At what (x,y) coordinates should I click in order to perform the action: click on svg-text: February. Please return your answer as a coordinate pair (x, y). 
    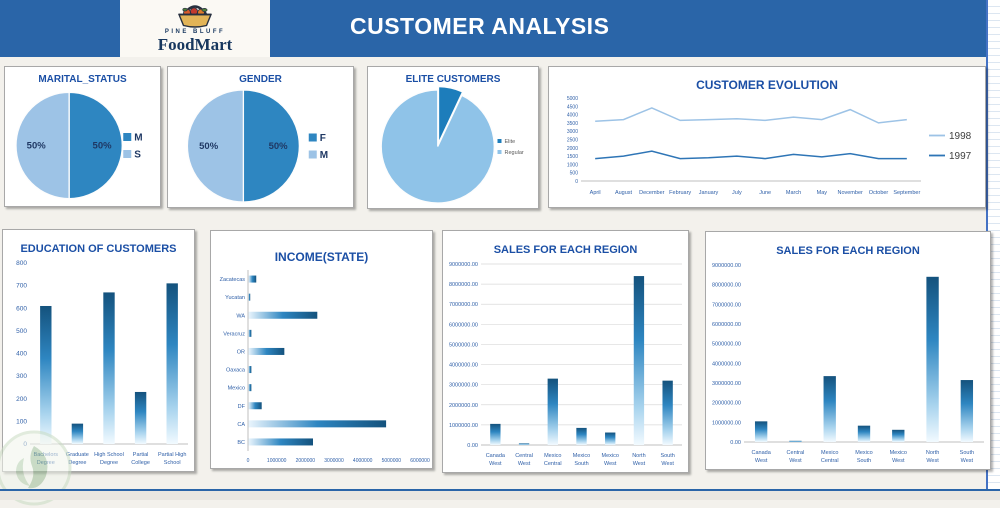
    Looking at the image, I should click on (680, 193).